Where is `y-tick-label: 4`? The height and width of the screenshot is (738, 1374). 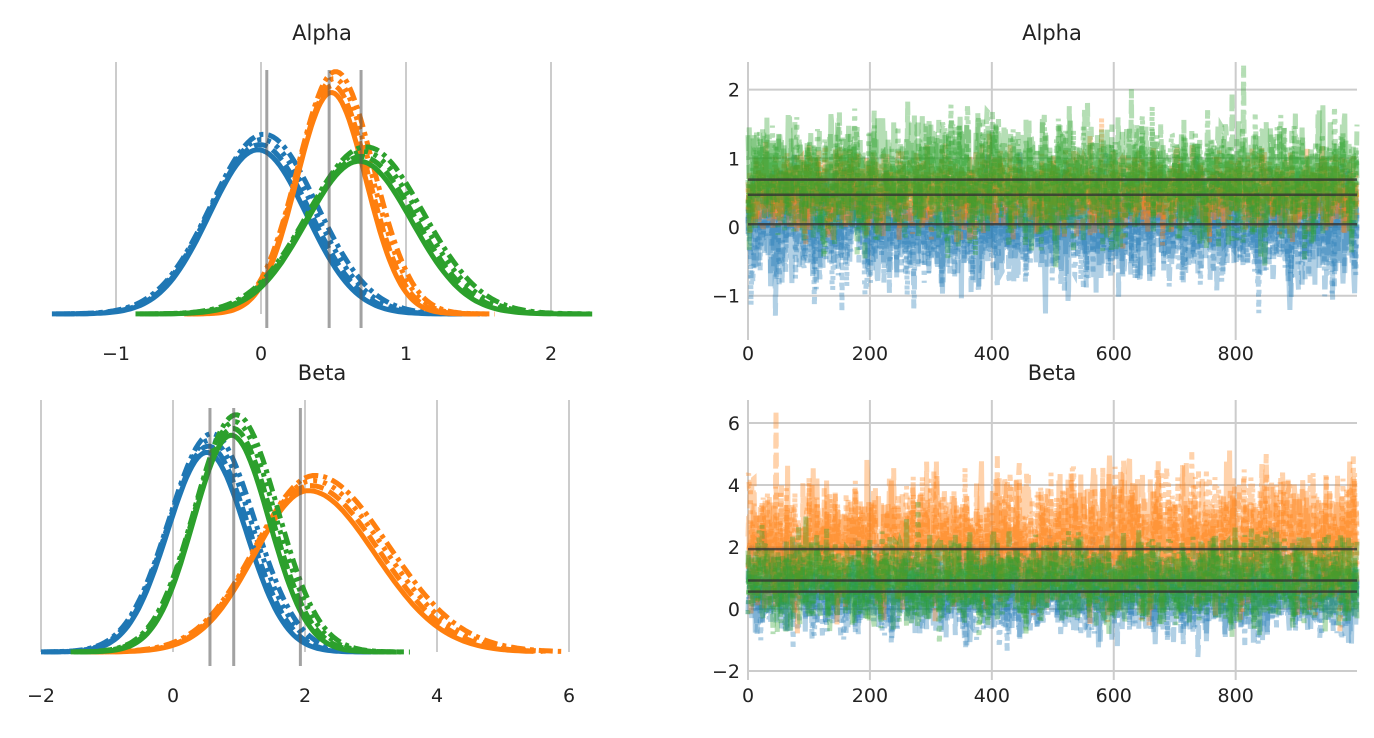 y-tick-label: 4 is located at coordinates (734, 486).